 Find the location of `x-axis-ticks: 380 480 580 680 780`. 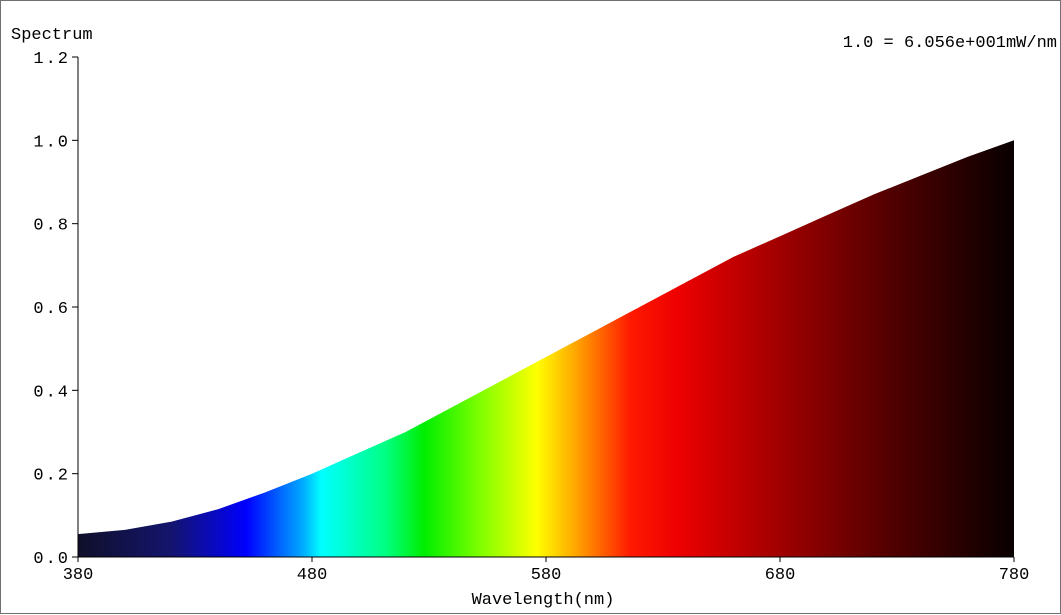

x-axis-ticks: 380 480 580 680 780 is located at coordinates (546, 571).